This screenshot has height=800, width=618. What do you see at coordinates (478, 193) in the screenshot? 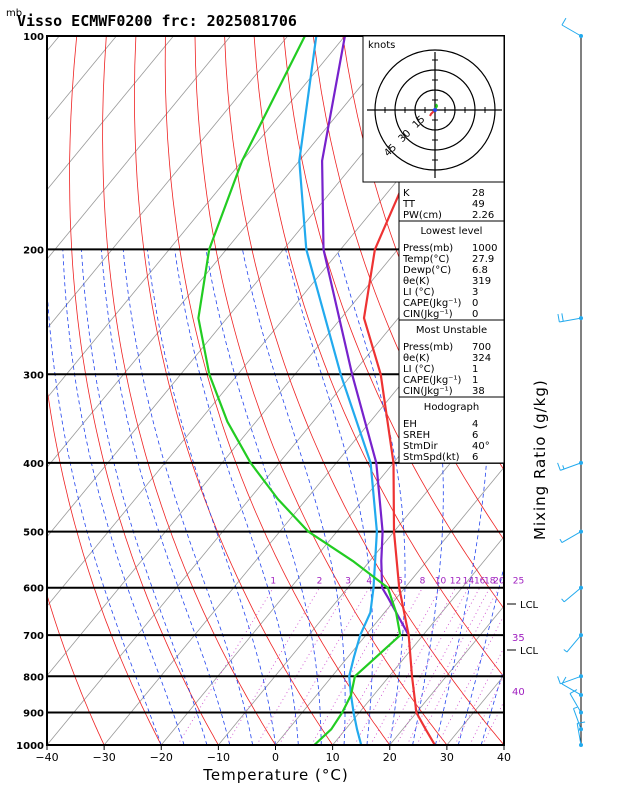
I see `parameter-value: 28` at bounding box center [478, 193].